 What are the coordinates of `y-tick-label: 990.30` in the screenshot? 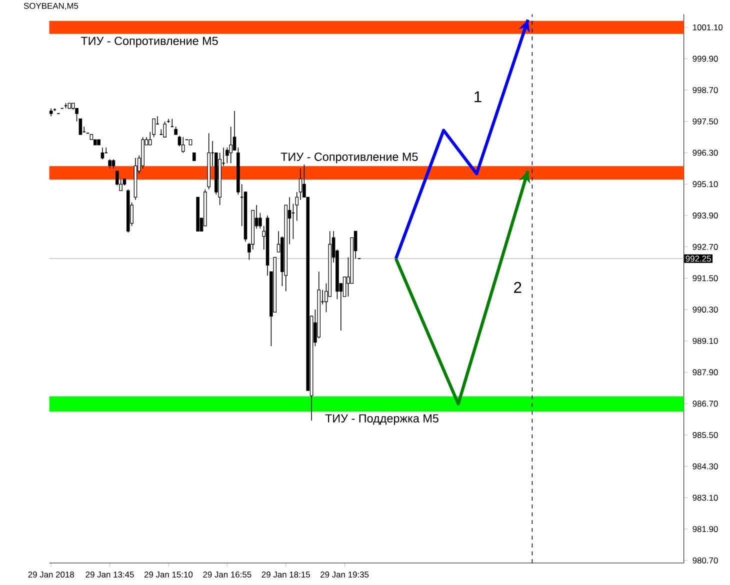 It's located at (705, 309).